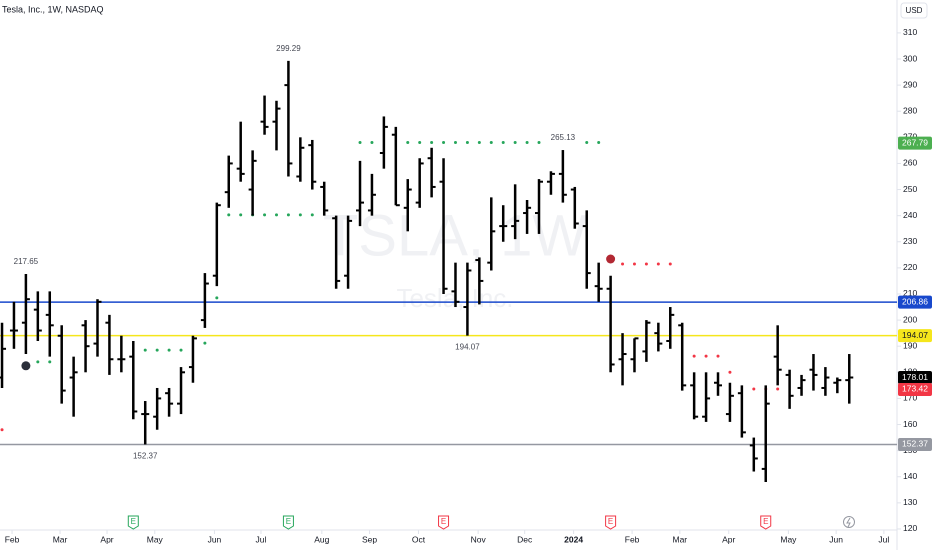 This screenshot has height=550, width=932. What do you see at coordinates (910, 137) in the screenshot?
I see `y-tick-label: 270` at bounding box center [910, 137].